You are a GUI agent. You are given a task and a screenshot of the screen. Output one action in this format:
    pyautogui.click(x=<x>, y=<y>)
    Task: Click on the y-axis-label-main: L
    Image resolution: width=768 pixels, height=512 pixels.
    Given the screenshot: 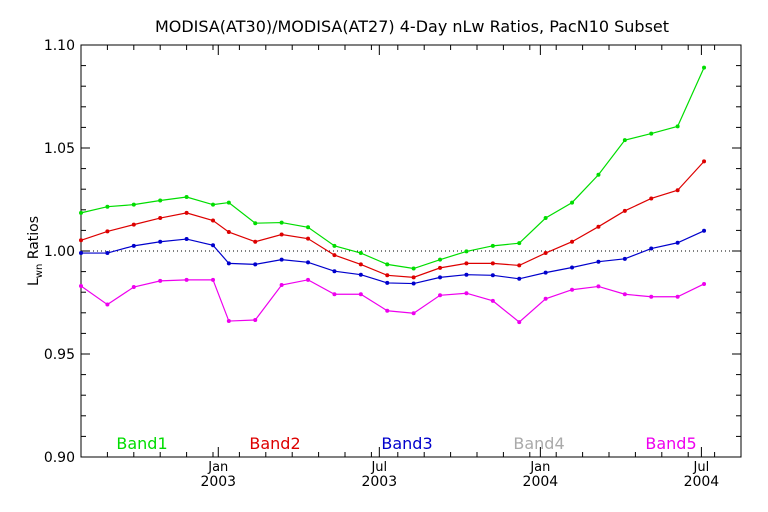 What is the action you would take?
    pyautogui.click(x=34, y=282)
    